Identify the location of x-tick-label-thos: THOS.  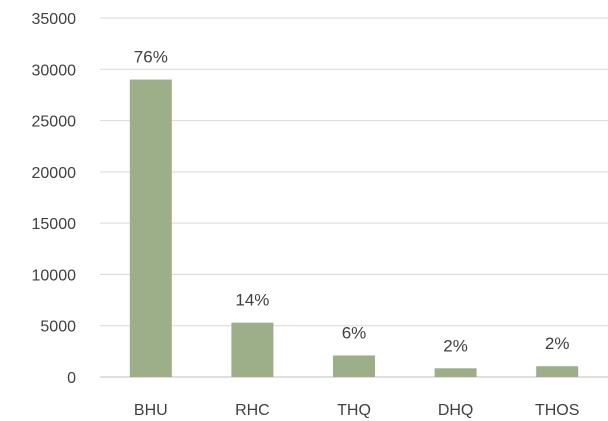
(557, 410).